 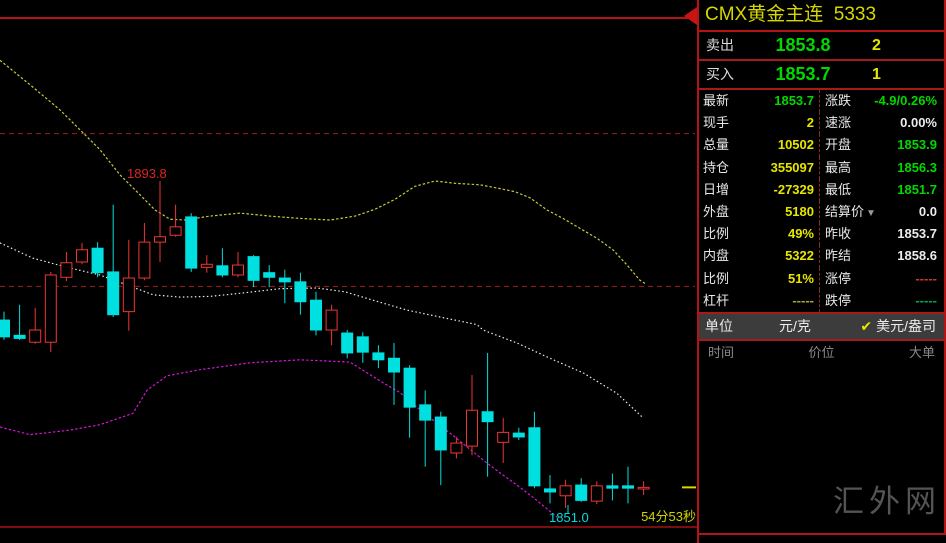 What do you see at coordinates (838, 256) in the screenshot?
I see `quote-field-label: 昨结` at bounding box center [838, 256].